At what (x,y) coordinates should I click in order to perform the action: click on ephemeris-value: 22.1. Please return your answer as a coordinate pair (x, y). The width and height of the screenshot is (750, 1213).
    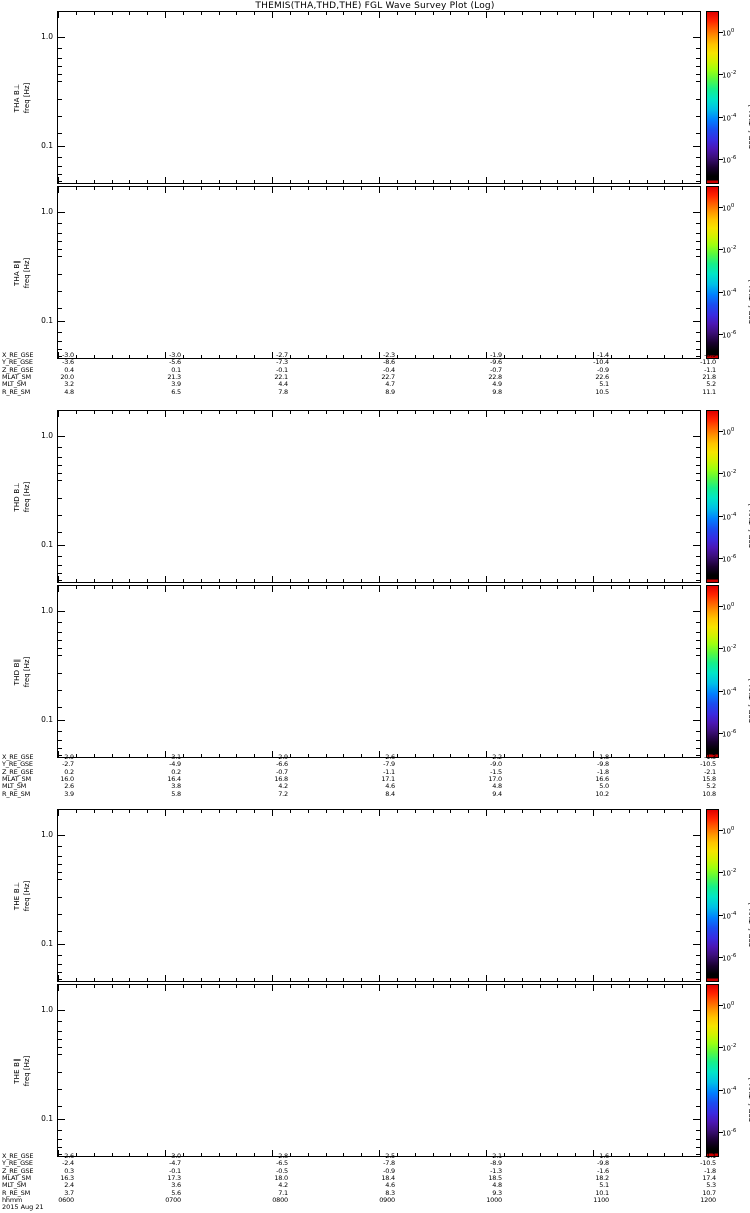
    Looking at the image, I should click on (281, 376).